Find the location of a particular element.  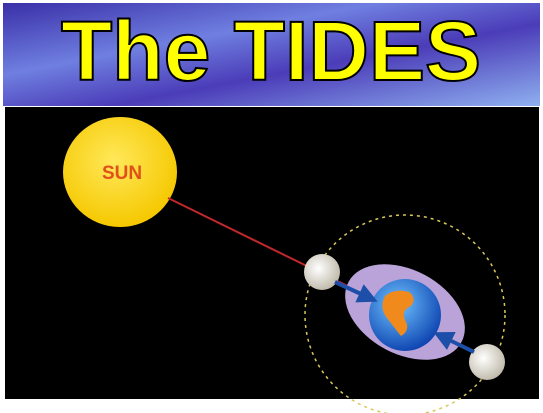

continent is located at coordinates (398, 313).